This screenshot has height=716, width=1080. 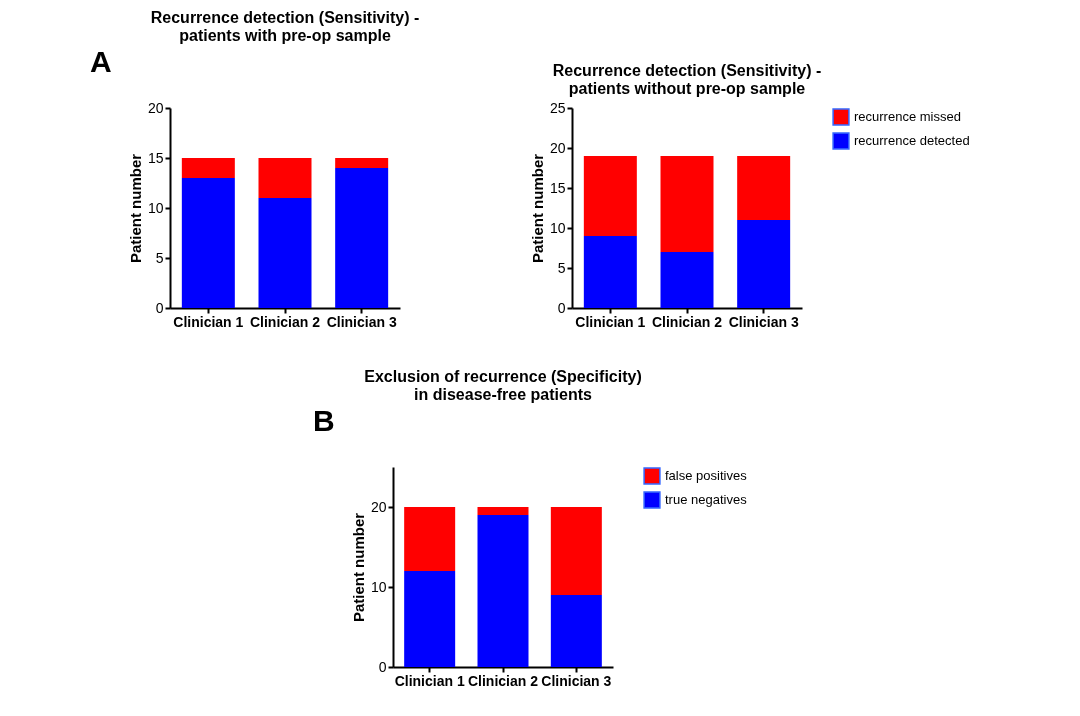 I want to click on legend-label: recurrence missed, so click(x=907, y=116).